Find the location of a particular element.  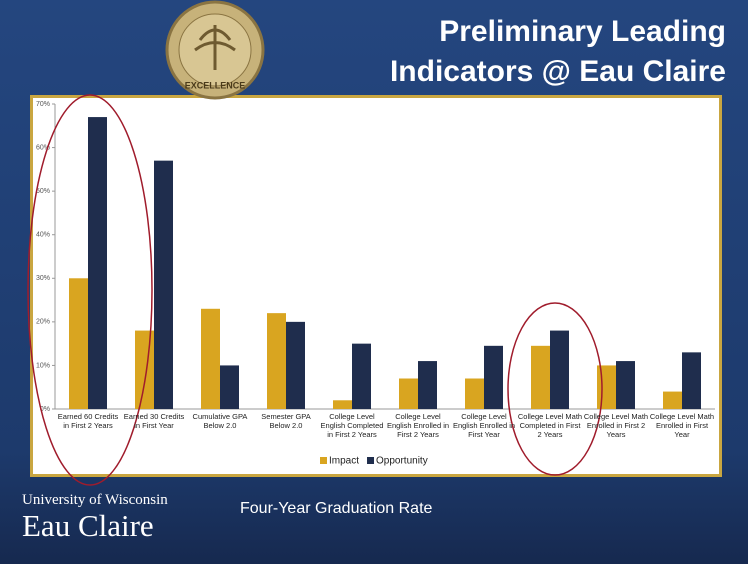

y-tick-label: 20% is located at coordinates (43, 322).